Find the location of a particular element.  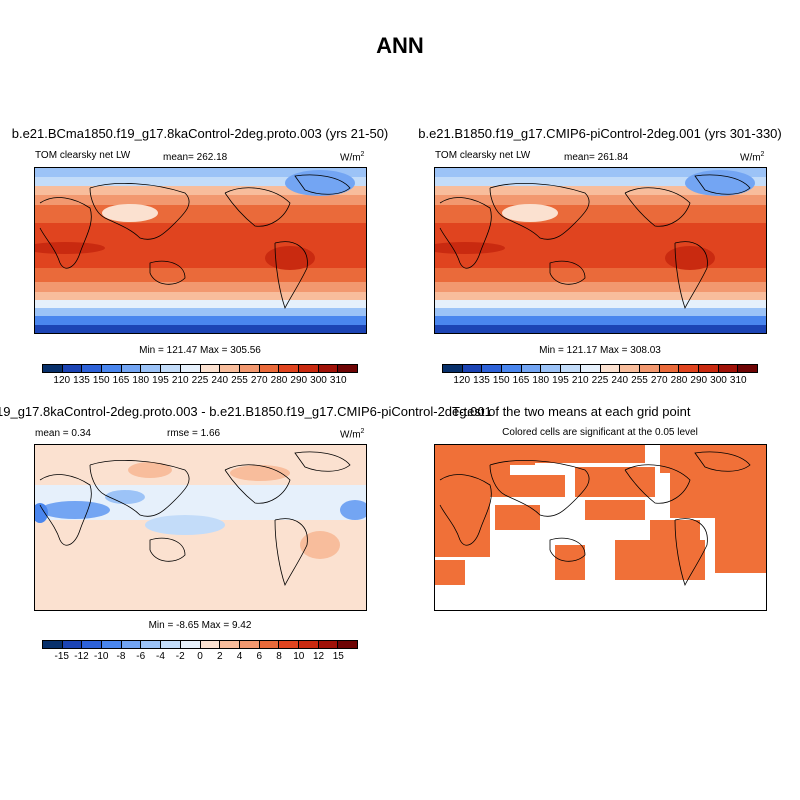

main-title: ANN is located at coordinates (400, 45).